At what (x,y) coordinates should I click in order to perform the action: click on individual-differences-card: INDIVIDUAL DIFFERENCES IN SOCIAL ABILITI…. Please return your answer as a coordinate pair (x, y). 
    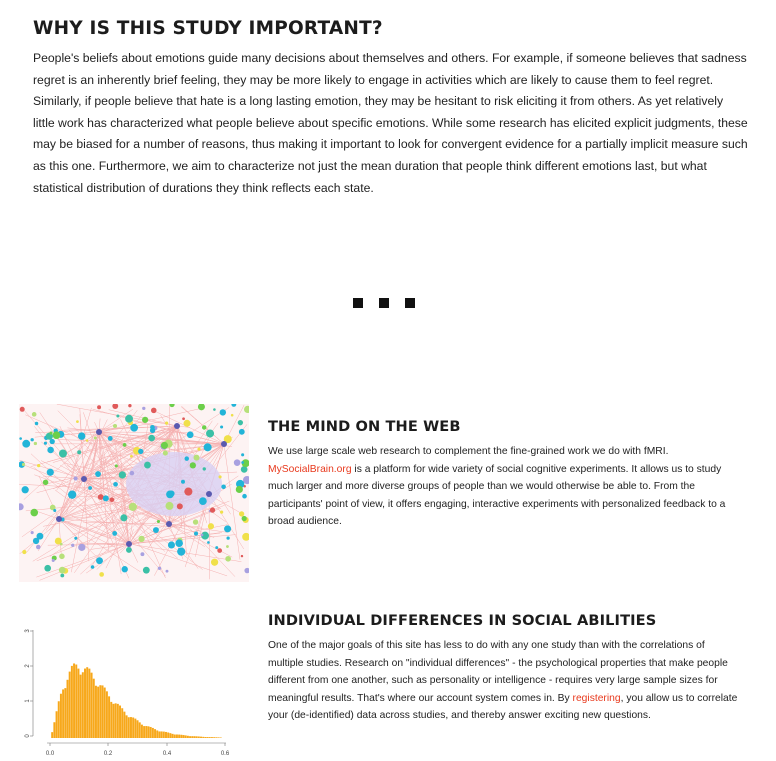
    Looking at the image, I should click on (503, 668).